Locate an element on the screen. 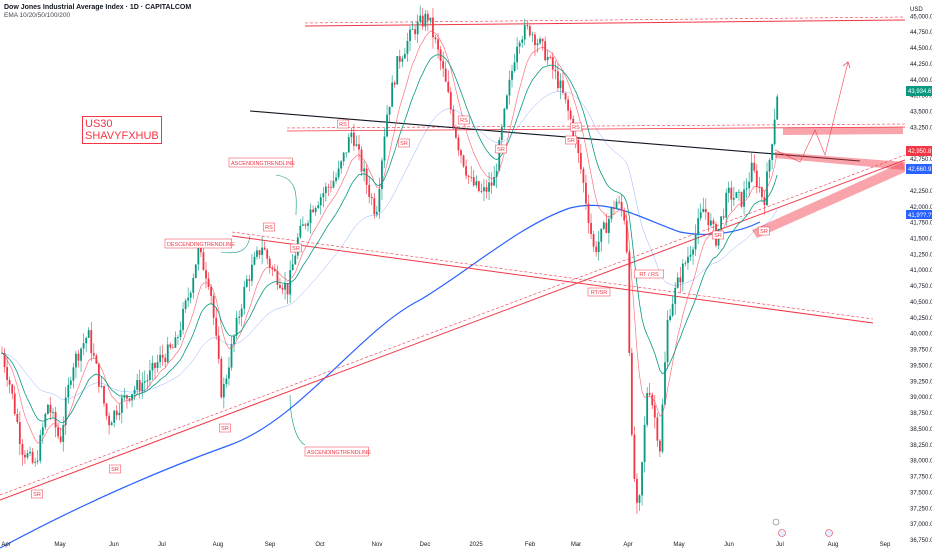 This screenshot has height=550, width=932. price-tick-label: 37,500.0 is located at coordinates (921, 493).